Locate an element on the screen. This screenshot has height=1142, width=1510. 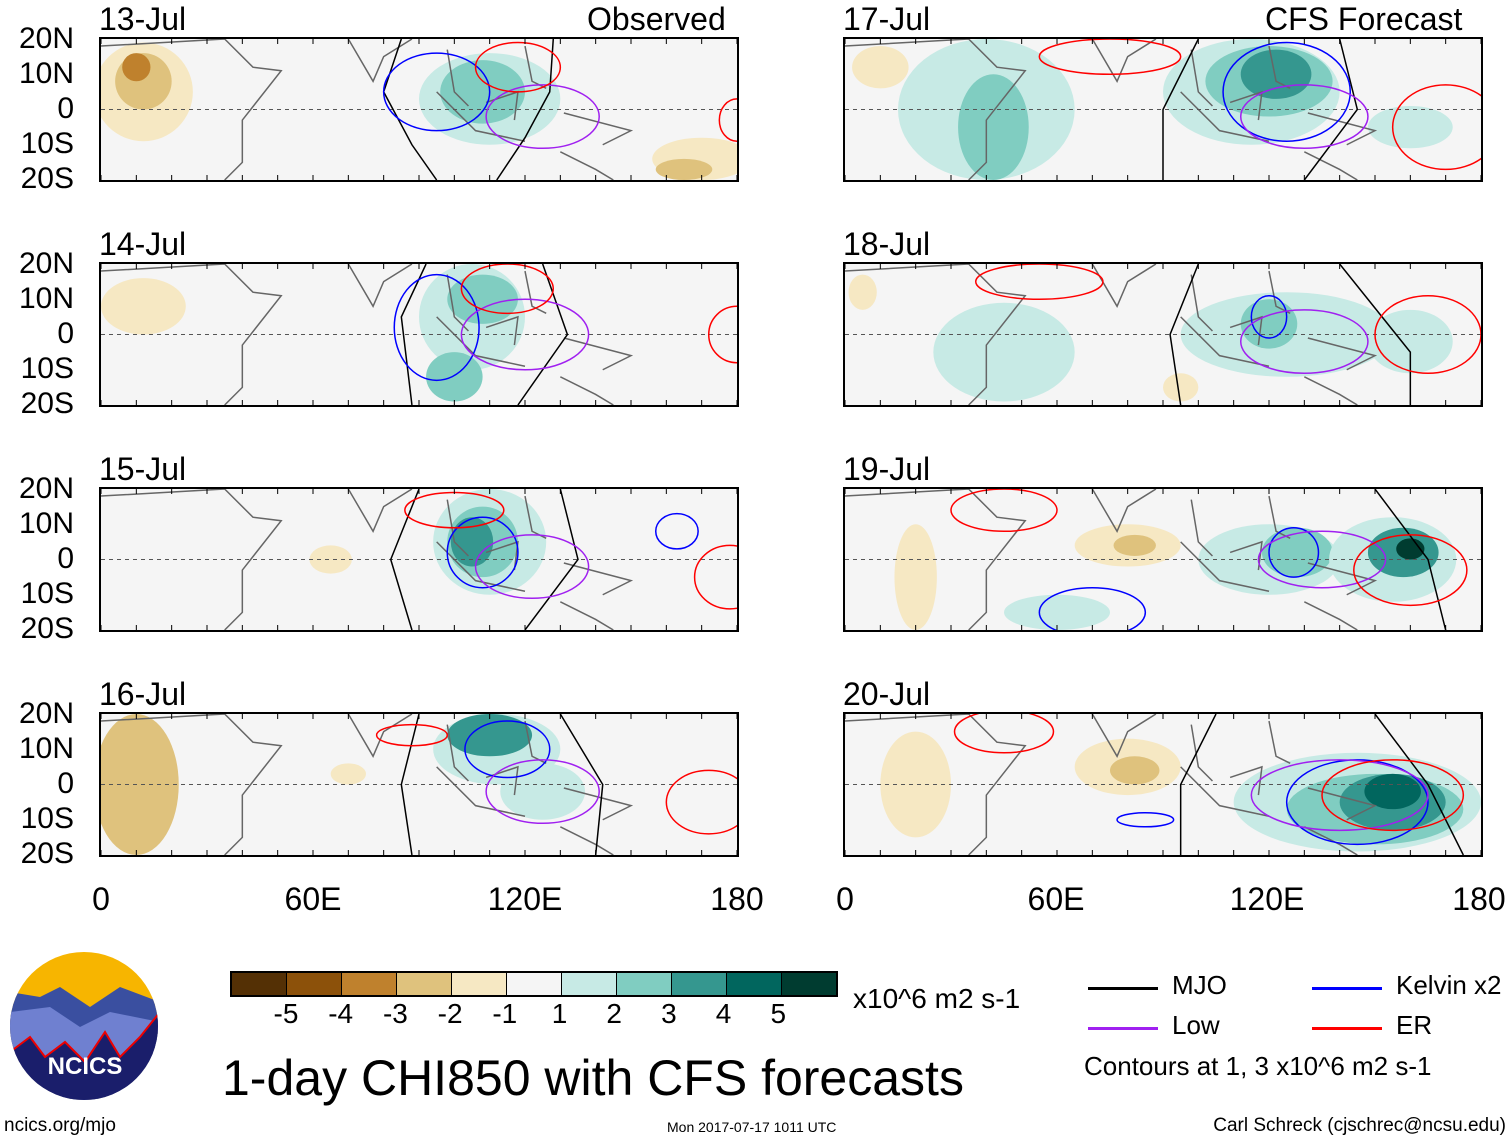
ncics-logo: NCICS is located at coordinates (84, 1026).